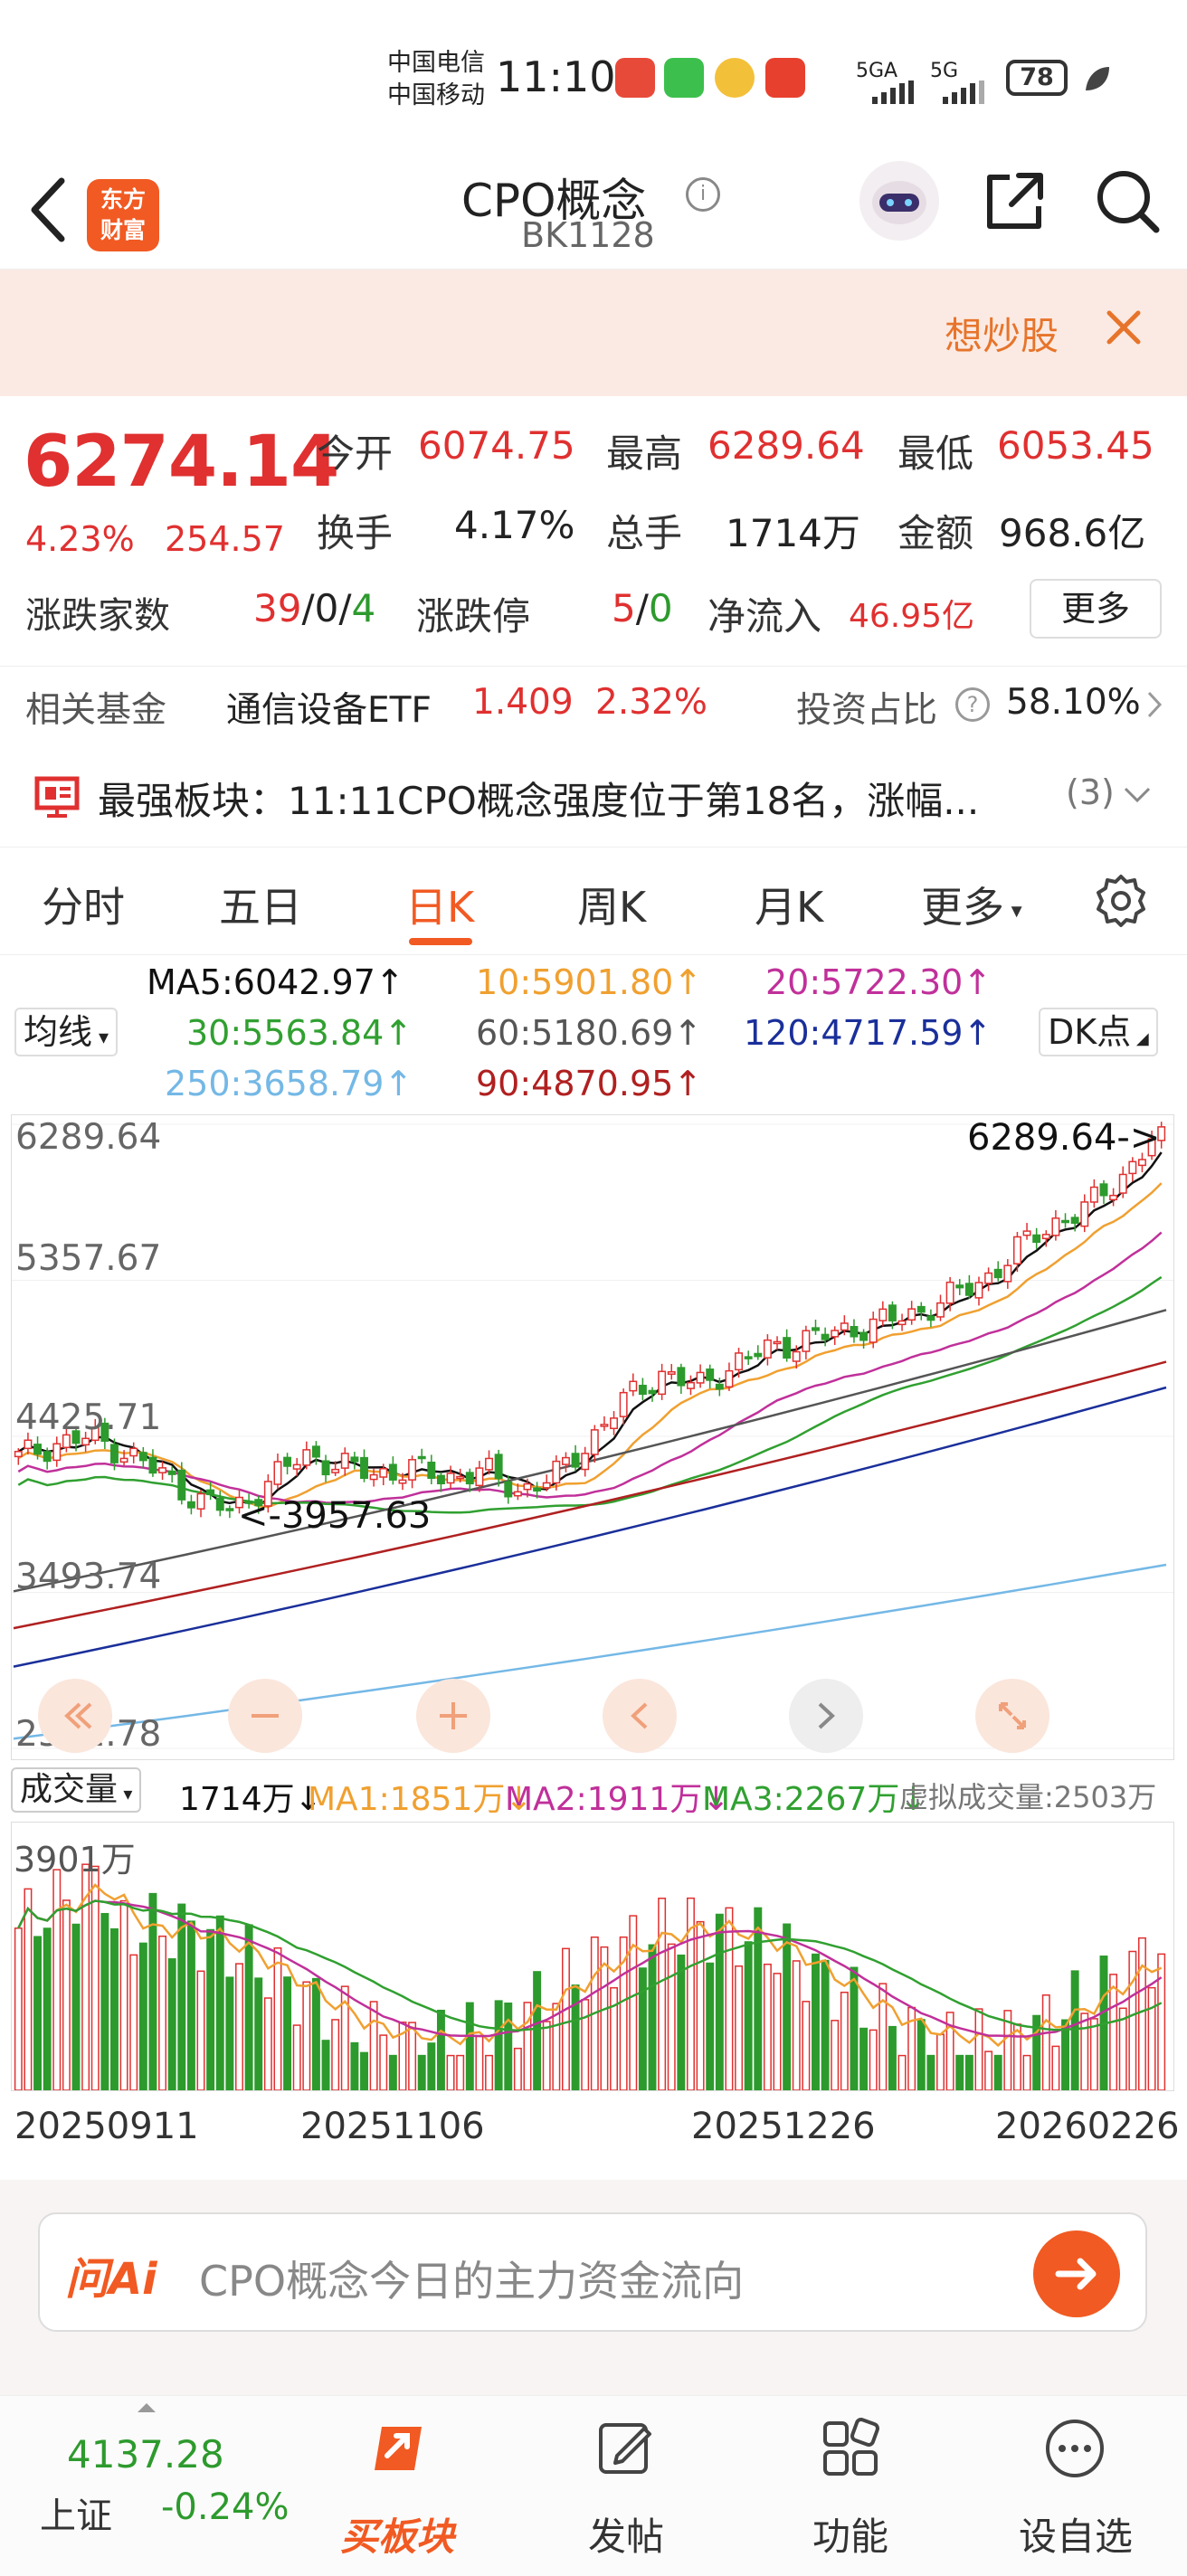 This screenshot has height=2576, width=1187. Describe the element at coordinates (593, 77) in the screenshot. I see `status-bar: 中国电信 中国移动 11:10 5GA 5G 78` at that location.